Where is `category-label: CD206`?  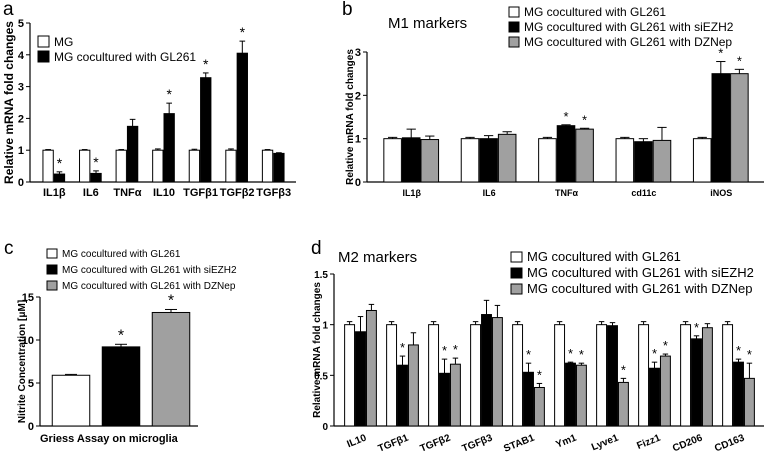
category-label: CD206 is located at coordinates (687, 443).